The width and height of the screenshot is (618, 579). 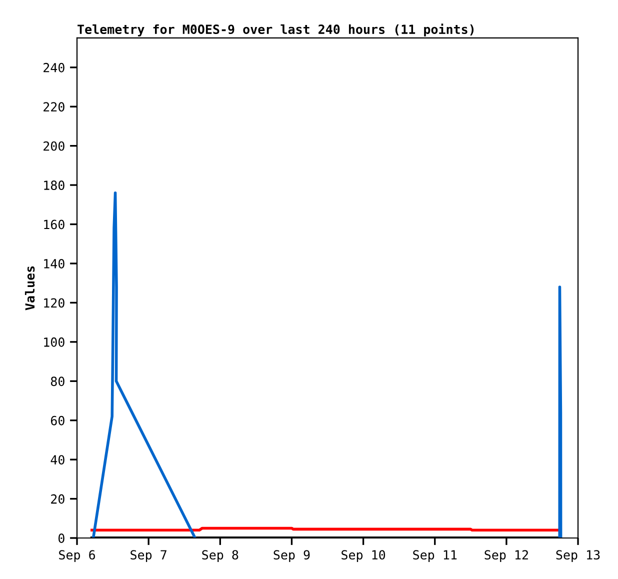 I want to click on y-tick-label: 240, so click(x=54, y=67).